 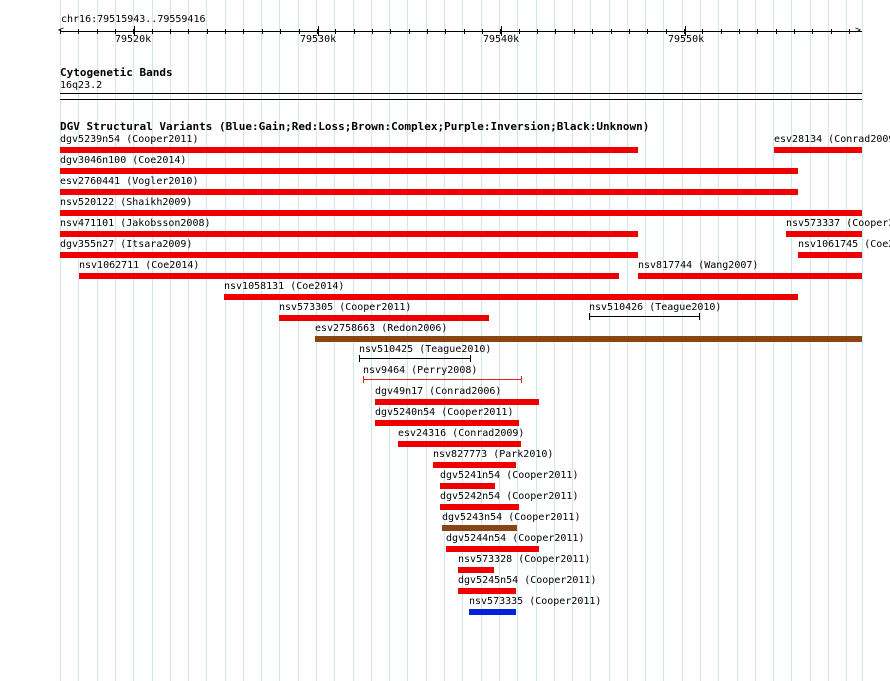 I want to click on variant-label: esv2758663 (Redon2006), so click(x=381, y=328).